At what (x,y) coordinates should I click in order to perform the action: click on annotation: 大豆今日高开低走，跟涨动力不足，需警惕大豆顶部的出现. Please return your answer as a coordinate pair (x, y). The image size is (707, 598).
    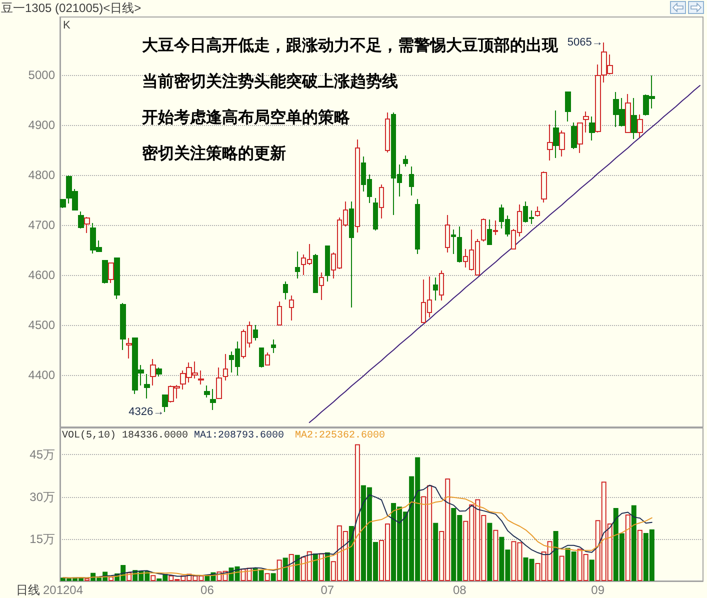
    Looking at the image, I should click on (350, 45).